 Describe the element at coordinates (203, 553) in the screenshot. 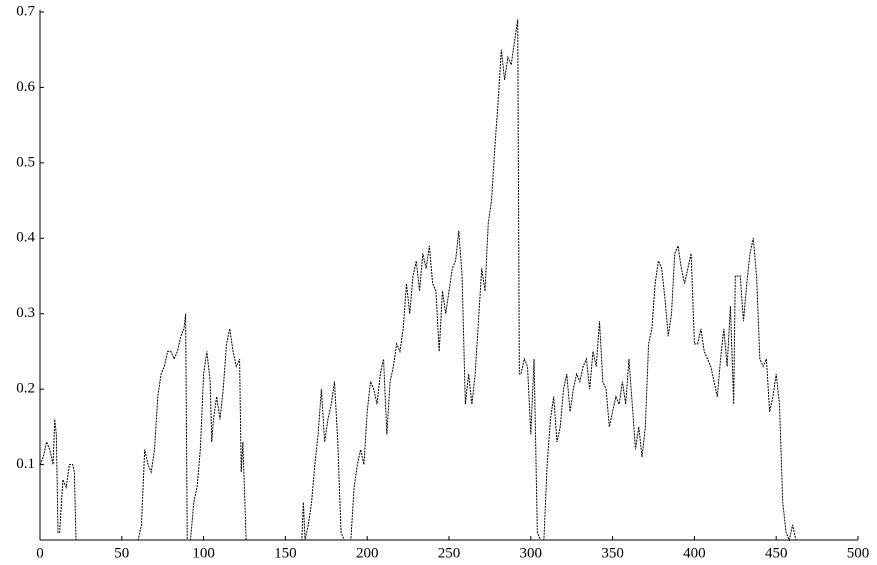

I see `x-tick-label: 100` at that location.